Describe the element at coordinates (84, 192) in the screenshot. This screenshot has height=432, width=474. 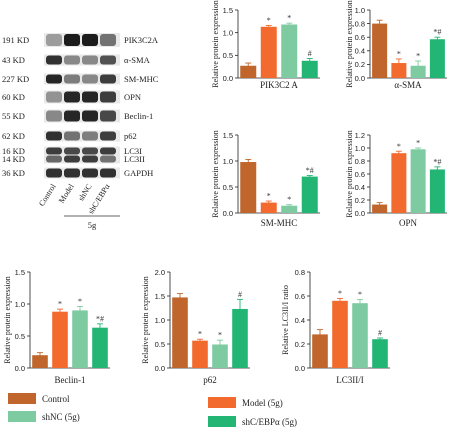
I see `lane-label: shNC` at that location.